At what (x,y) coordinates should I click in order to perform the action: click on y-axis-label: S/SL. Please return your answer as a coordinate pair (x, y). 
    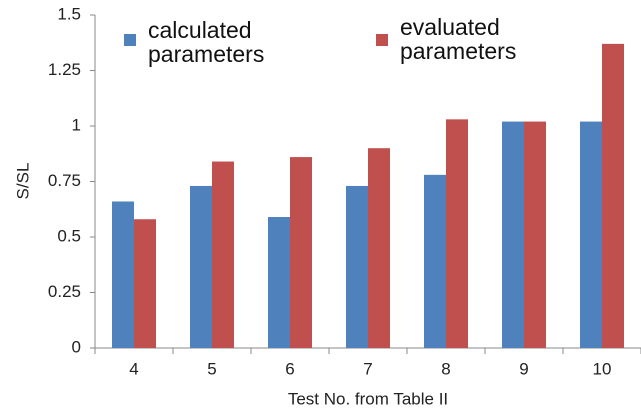
    Looking at the image, I should click on (22, 181).